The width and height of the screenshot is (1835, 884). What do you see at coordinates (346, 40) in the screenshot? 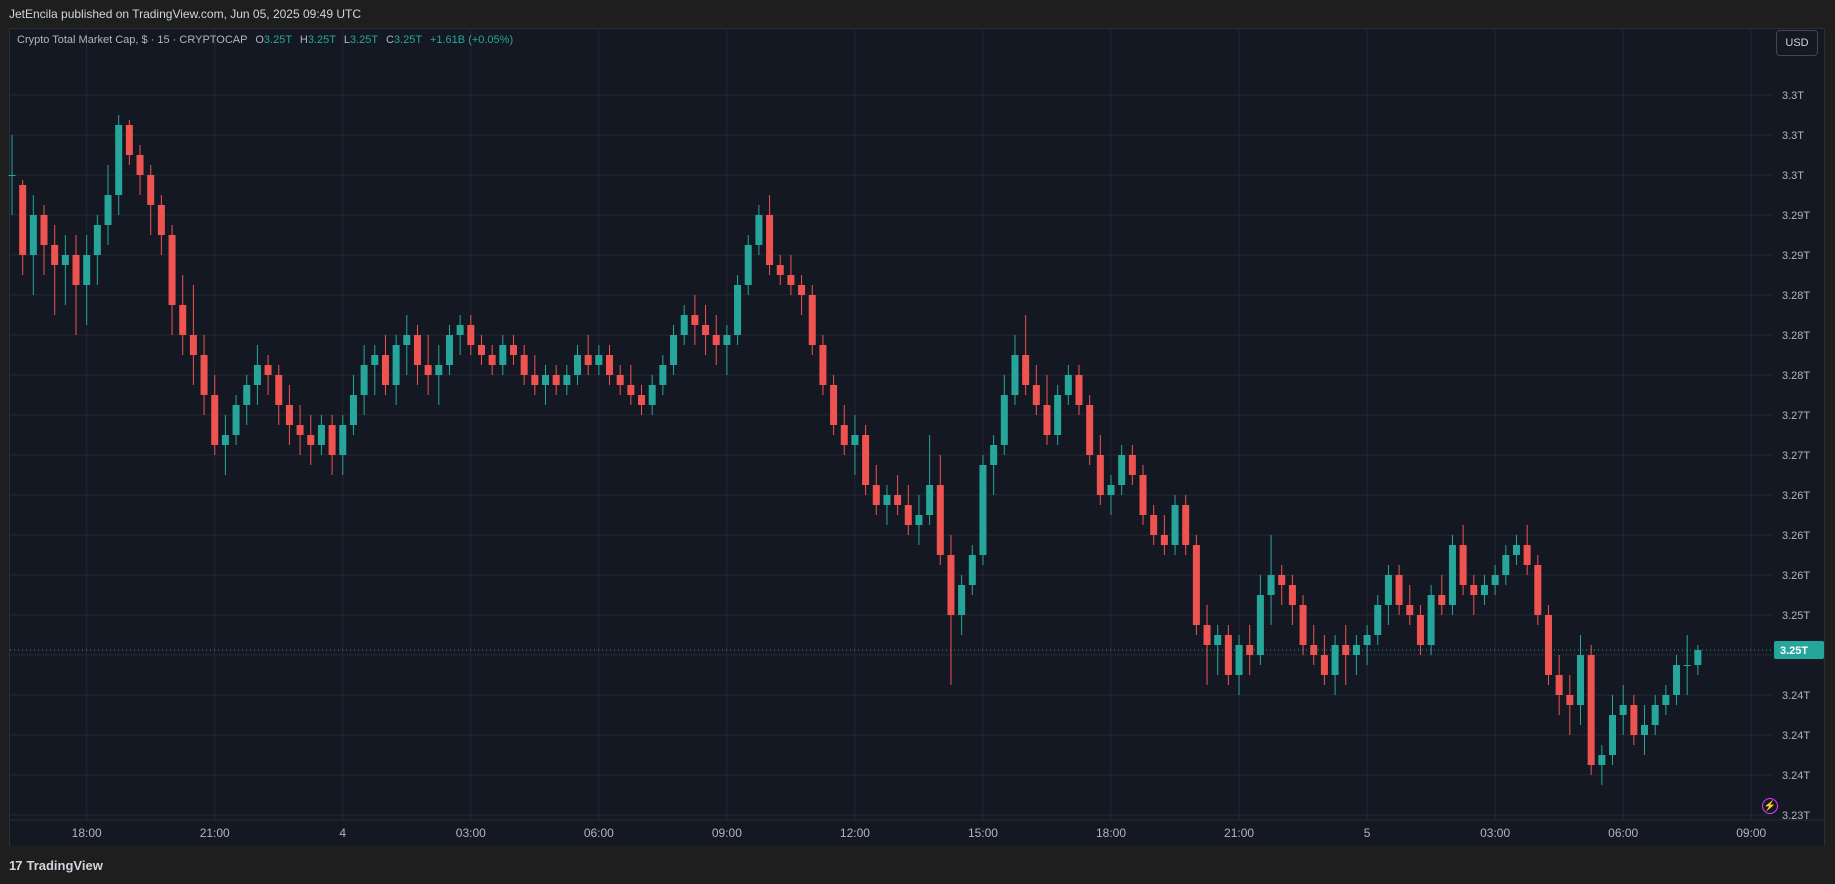
I see `low-label: L` at bounding box center [346, 40].